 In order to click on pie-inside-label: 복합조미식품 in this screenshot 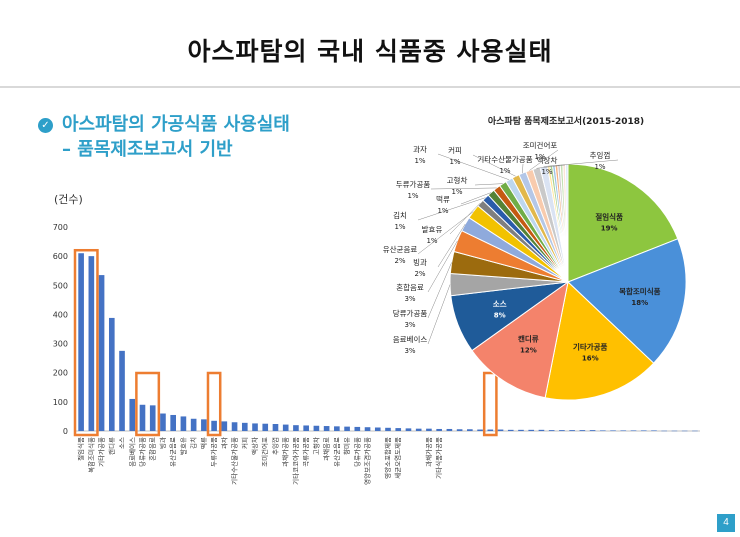, I will do `click(639, 291)`.